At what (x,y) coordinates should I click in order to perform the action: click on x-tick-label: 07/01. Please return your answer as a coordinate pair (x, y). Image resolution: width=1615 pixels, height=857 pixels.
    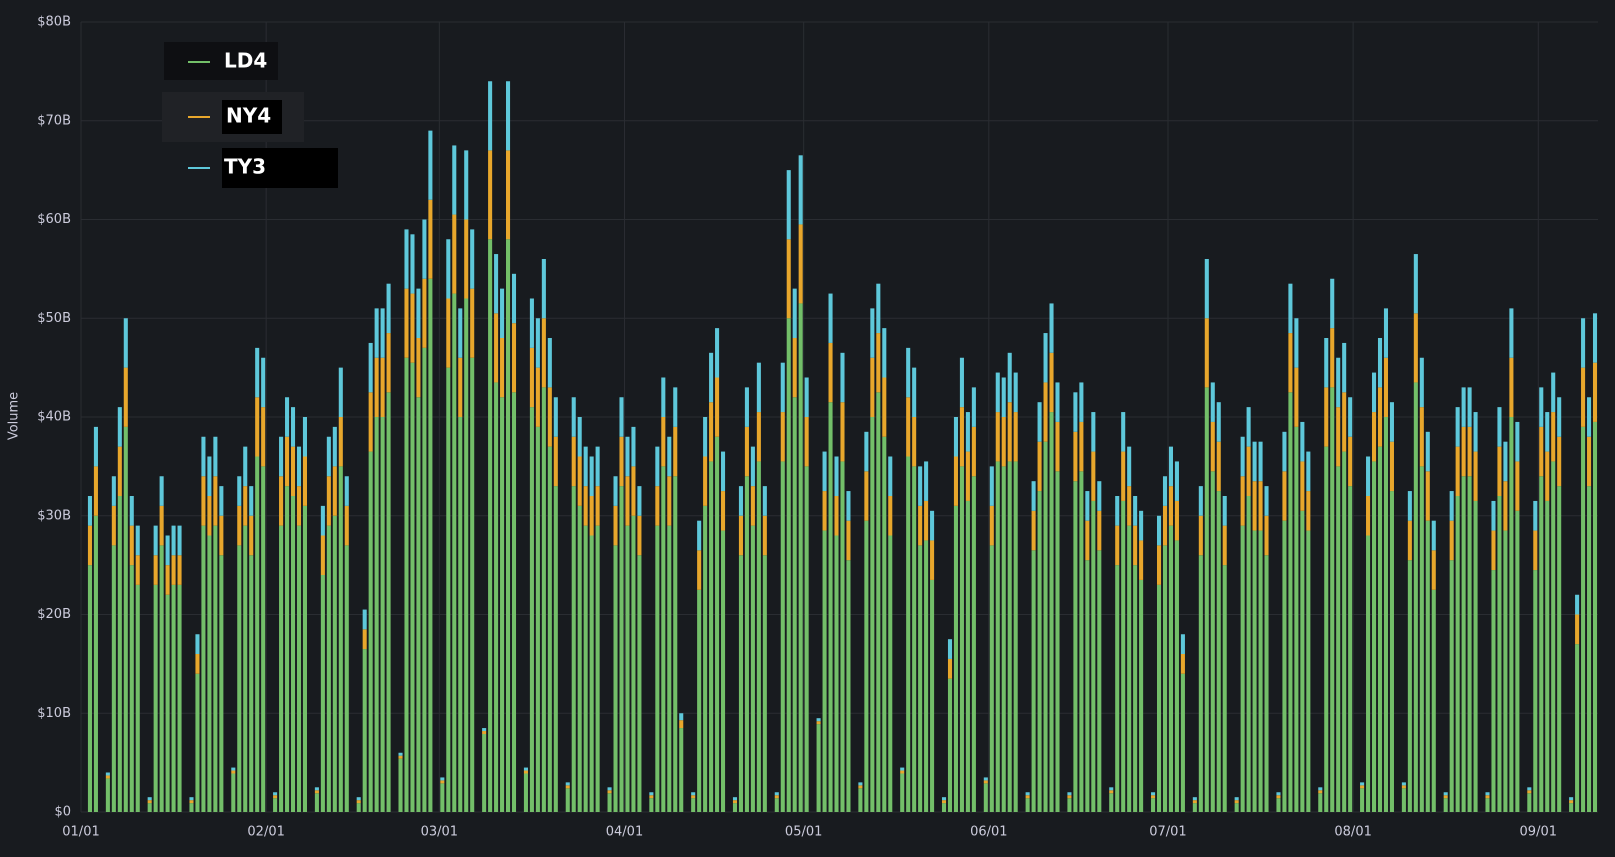
    Looking at the image, I should click on (1167, 832).